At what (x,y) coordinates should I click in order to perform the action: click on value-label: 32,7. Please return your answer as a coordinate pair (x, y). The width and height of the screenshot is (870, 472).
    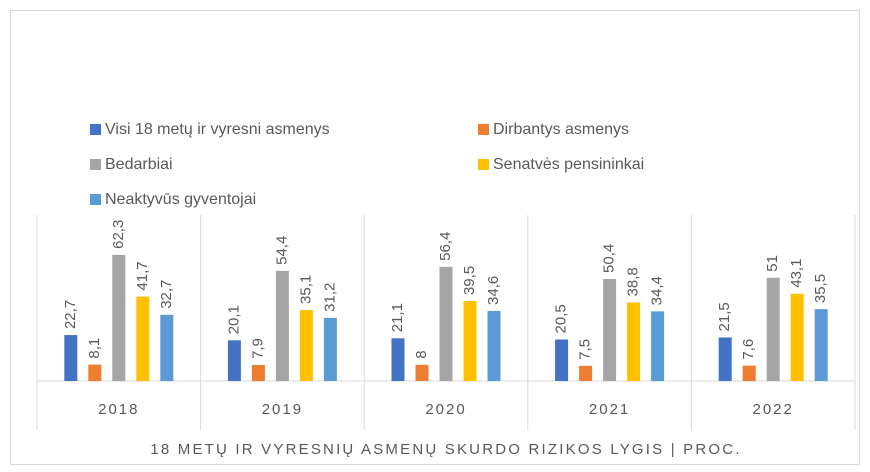
    Looking at the image, I should click on (166, 294).